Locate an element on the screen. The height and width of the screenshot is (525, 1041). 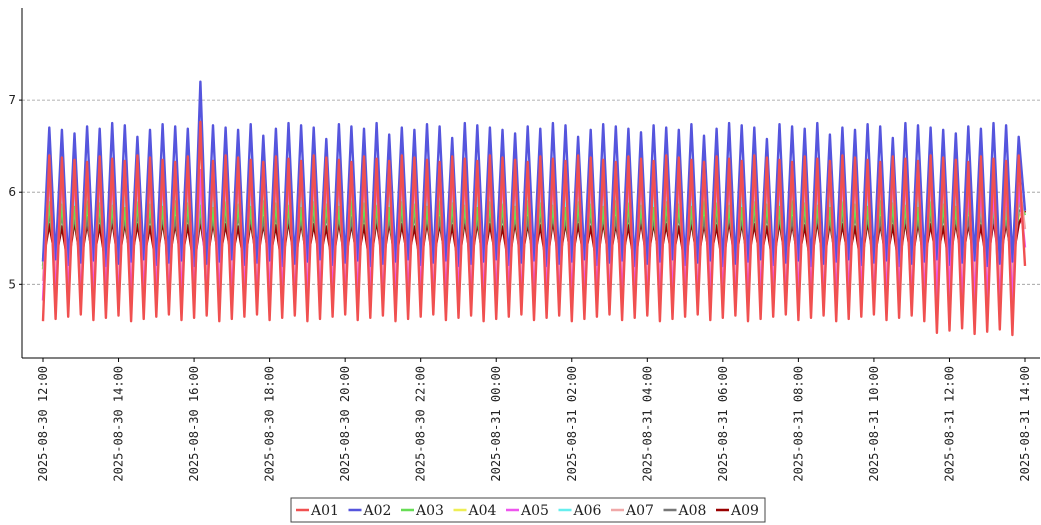
x-tick-label-2: 2025-08-30 16:00 is located at coordinates (194, 424).